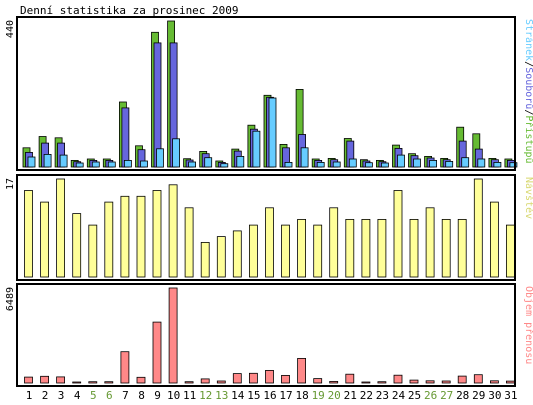 The height and width of the screenshot is (405, 533). Describe the element at coordinates (221, 395) in the screenshot. I see `x-tick-label: 13` at that location.